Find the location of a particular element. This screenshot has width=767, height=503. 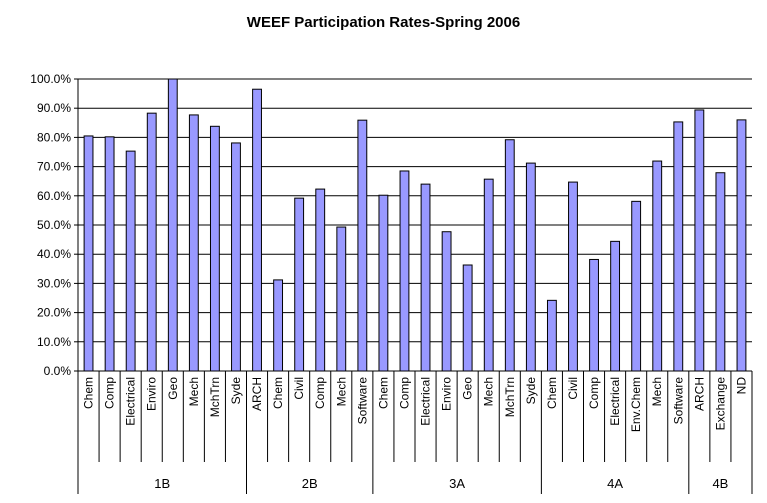

y-tick-label: 50.0% is located at coordinates (54, 225).